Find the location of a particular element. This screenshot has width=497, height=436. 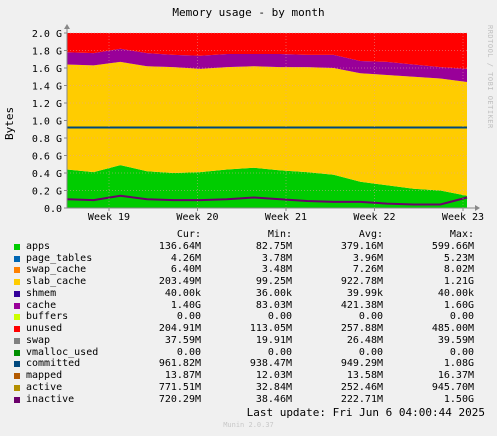

legend-header-max: Max: is located at coordinates (461, 234).